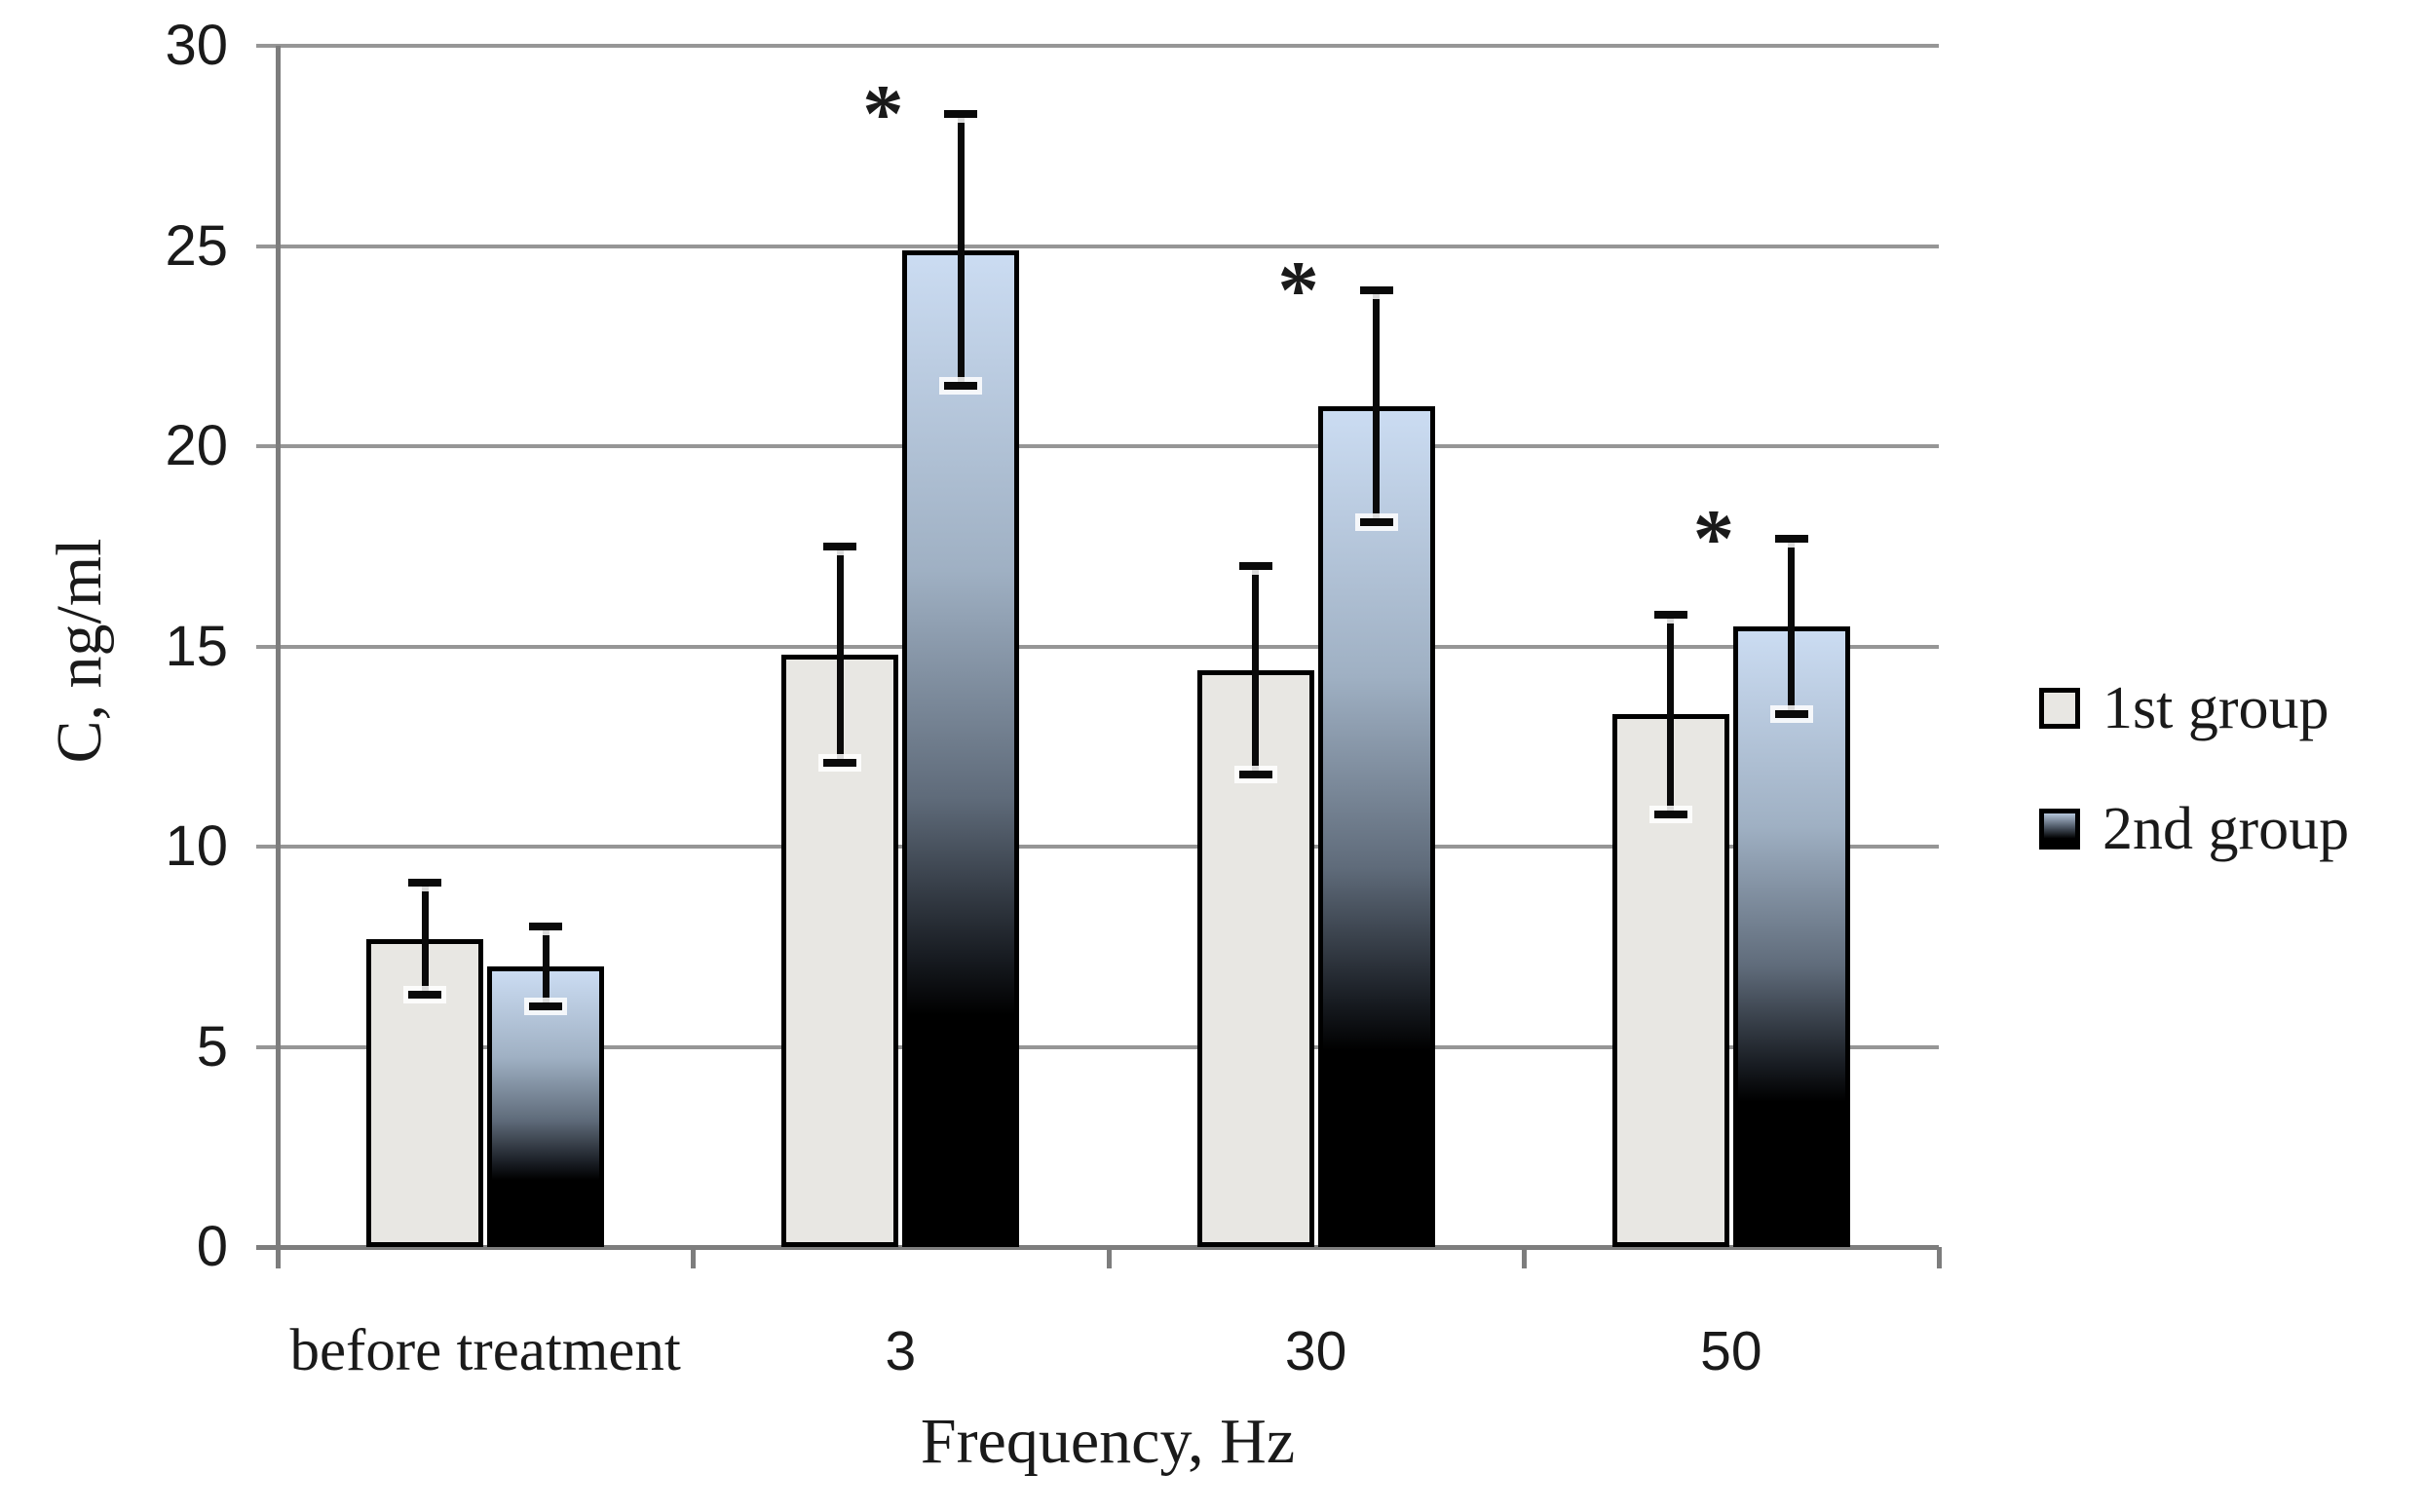 This screenshot has height=1512, width=2424. Describe the element at coordinates (546, 1106) in the screenshot. I see `bar-group2-before-treatment` at that location.